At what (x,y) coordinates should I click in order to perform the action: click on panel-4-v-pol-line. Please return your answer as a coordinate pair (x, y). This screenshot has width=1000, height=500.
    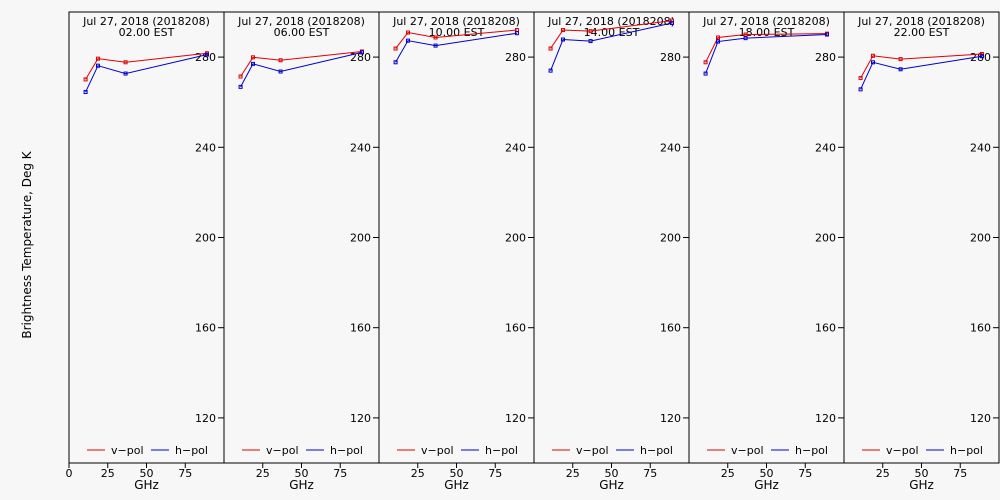
    Looking at the image, I should click on (611, 34).